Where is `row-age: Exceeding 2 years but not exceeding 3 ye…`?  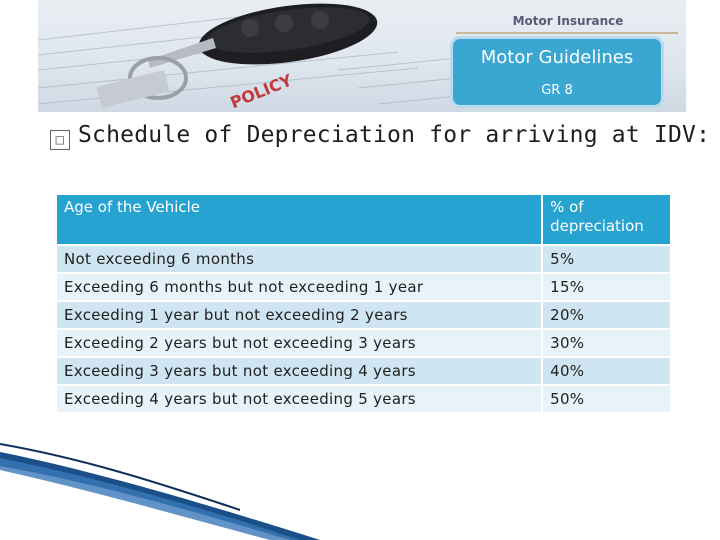
row-age: Exceeding 2 years but not exceeding 3 ye… is located at coordinates (299, 343).